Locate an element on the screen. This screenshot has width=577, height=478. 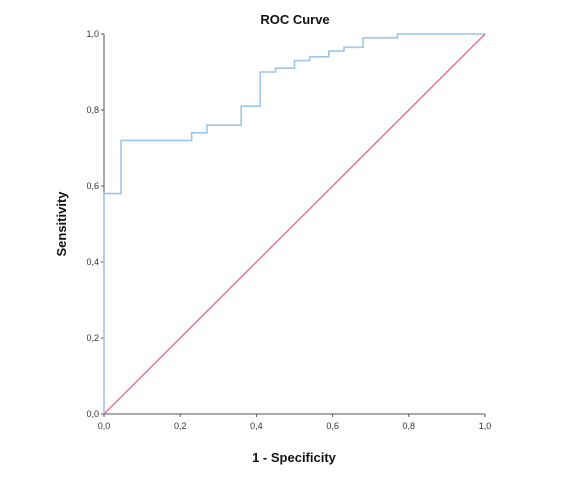
x-tick-label: 0,4 is located at coordinates (256, 426).